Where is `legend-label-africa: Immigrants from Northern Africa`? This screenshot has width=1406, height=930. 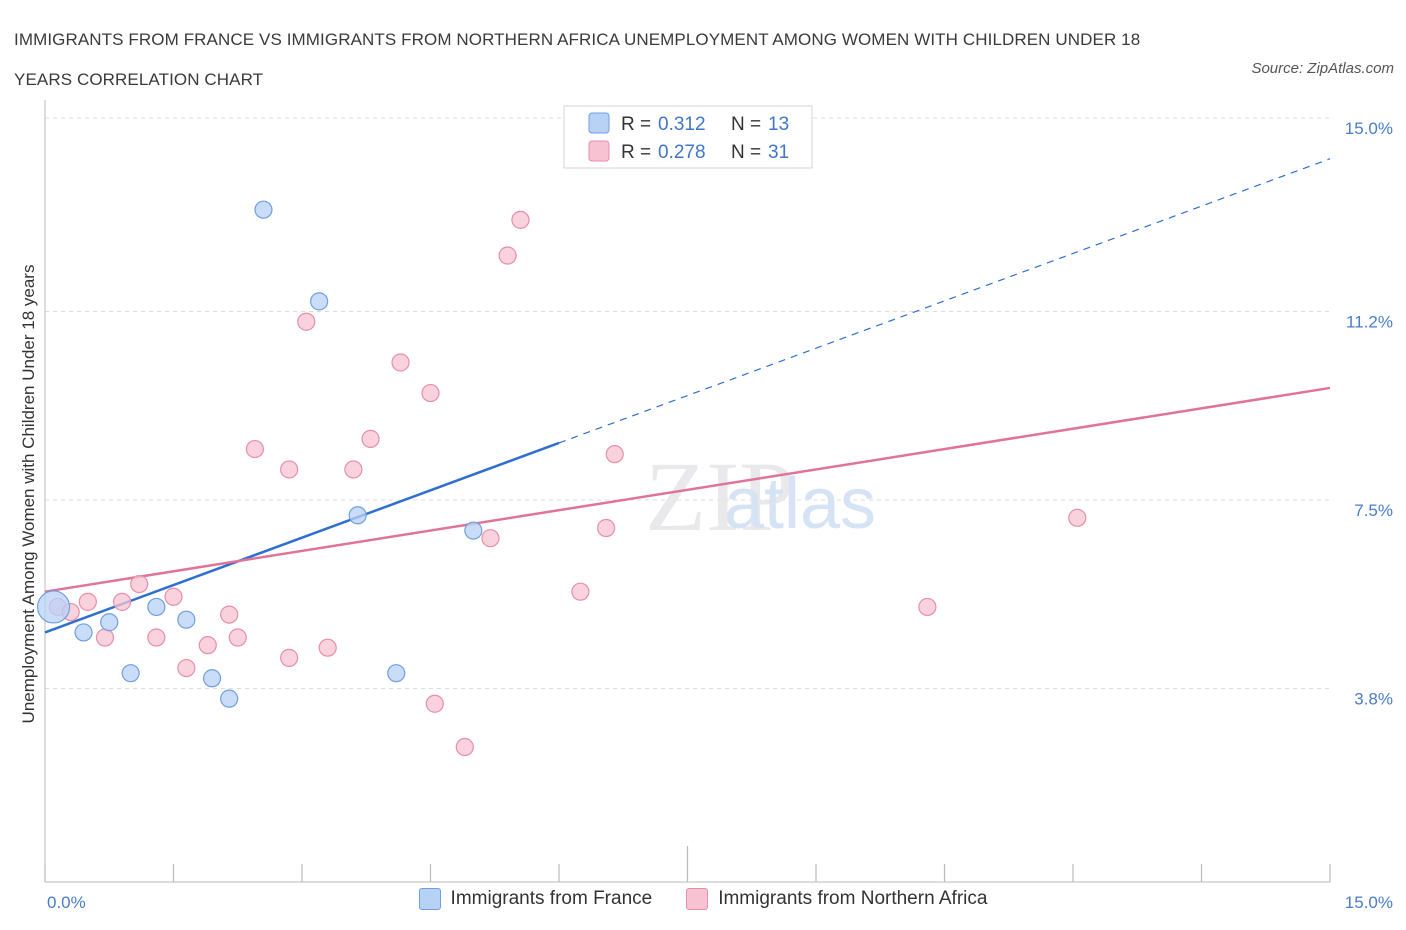
legend-label-africa: Immigrants from Northern Africa is located at coordinates (853, 898).